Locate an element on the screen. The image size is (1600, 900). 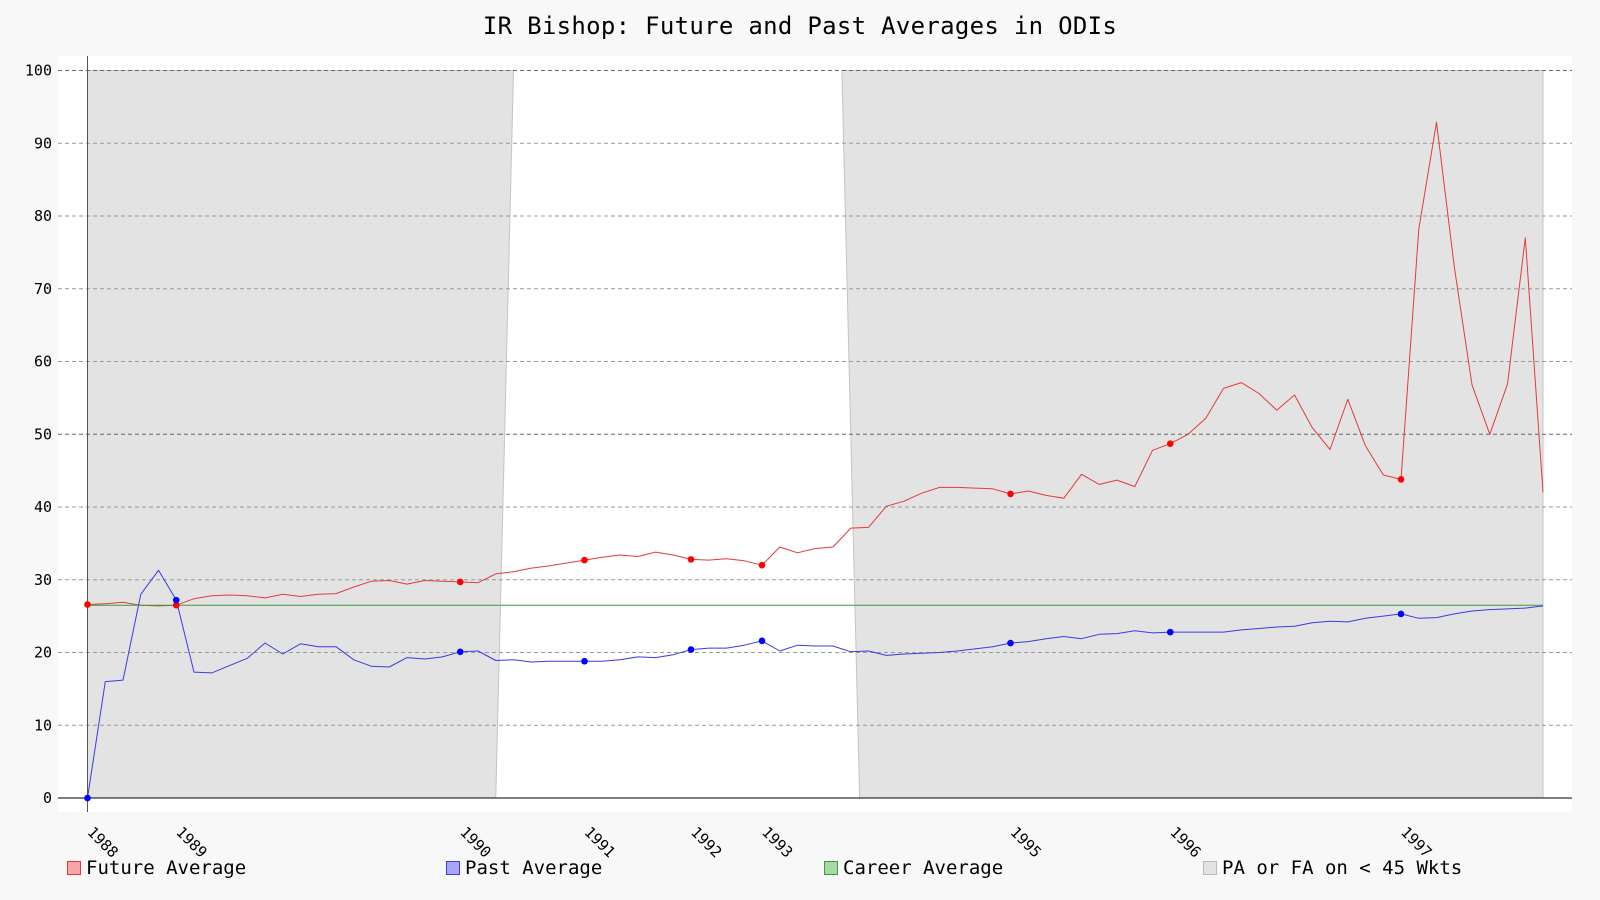
legend-item-future-average: Future Average is located at coordinates (156, 868).